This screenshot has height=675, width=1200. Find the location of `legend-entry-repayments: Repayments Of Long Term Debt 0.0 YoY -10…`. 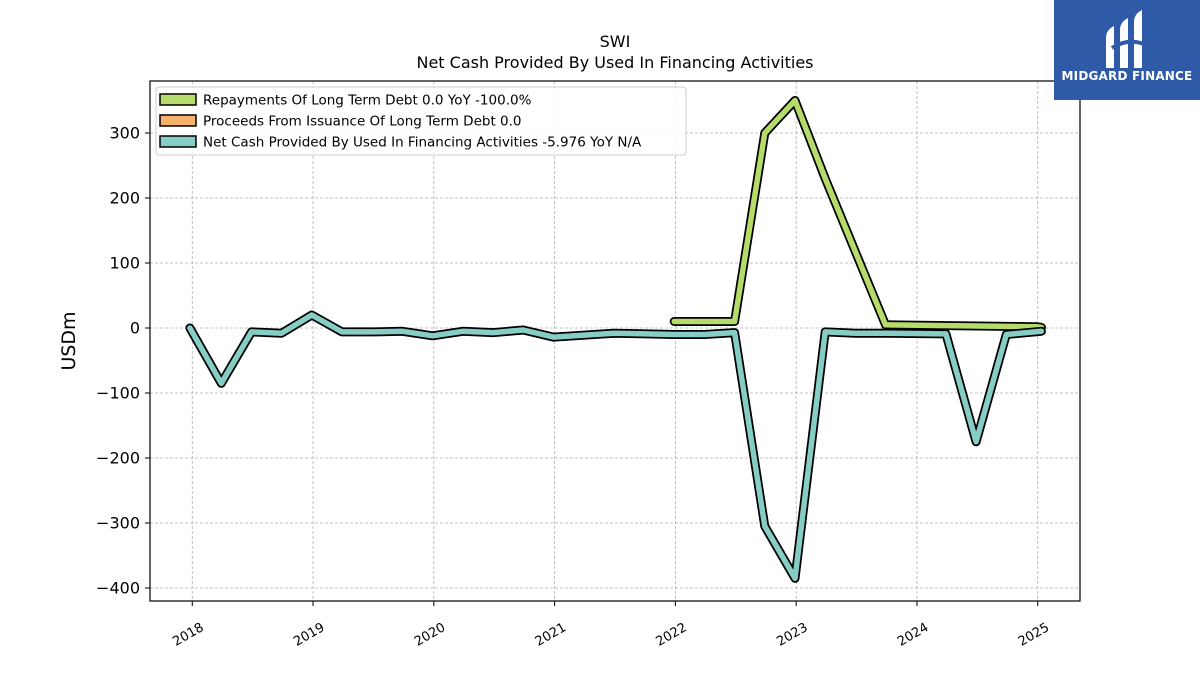

legend-entry-repayments: Repayments Of Long Term Debt 0.0 YoY -10… is located at coordinates (345, 101).